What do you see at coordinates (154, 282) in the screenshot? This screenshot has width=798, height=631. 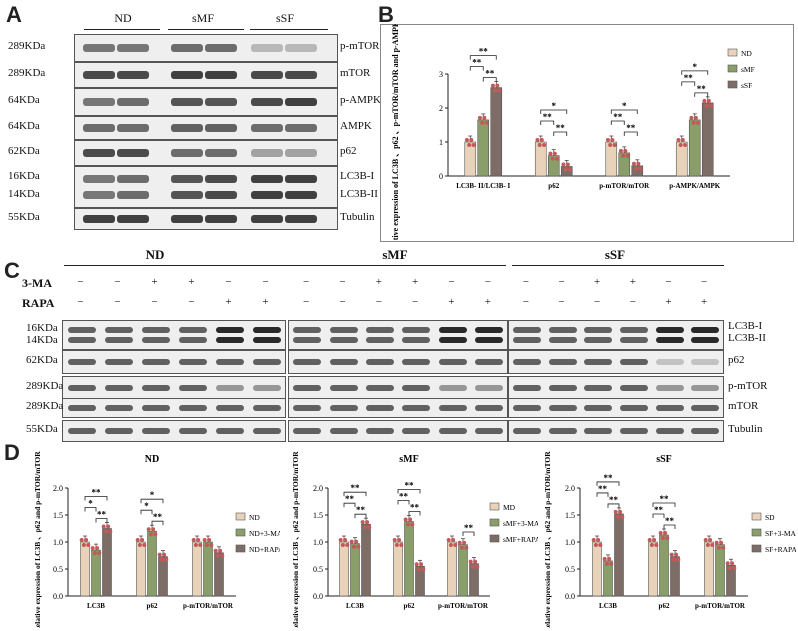 I see `c-3ma-sign: +` at bounding box center [154, 282].